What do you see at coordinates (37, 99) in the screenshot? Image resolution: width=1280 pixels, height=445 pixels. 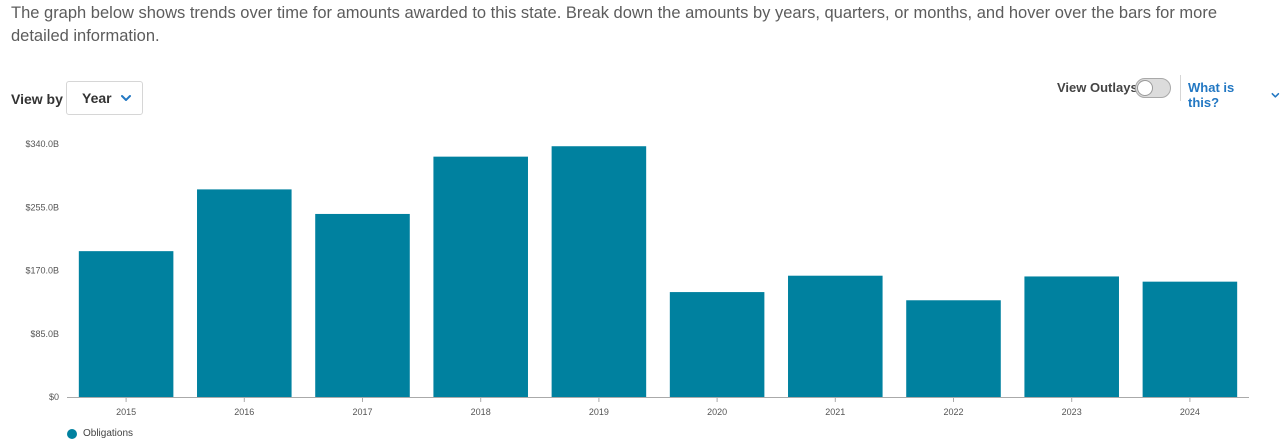 I see `view-by-label: View by` at bounding box center [37, 99].